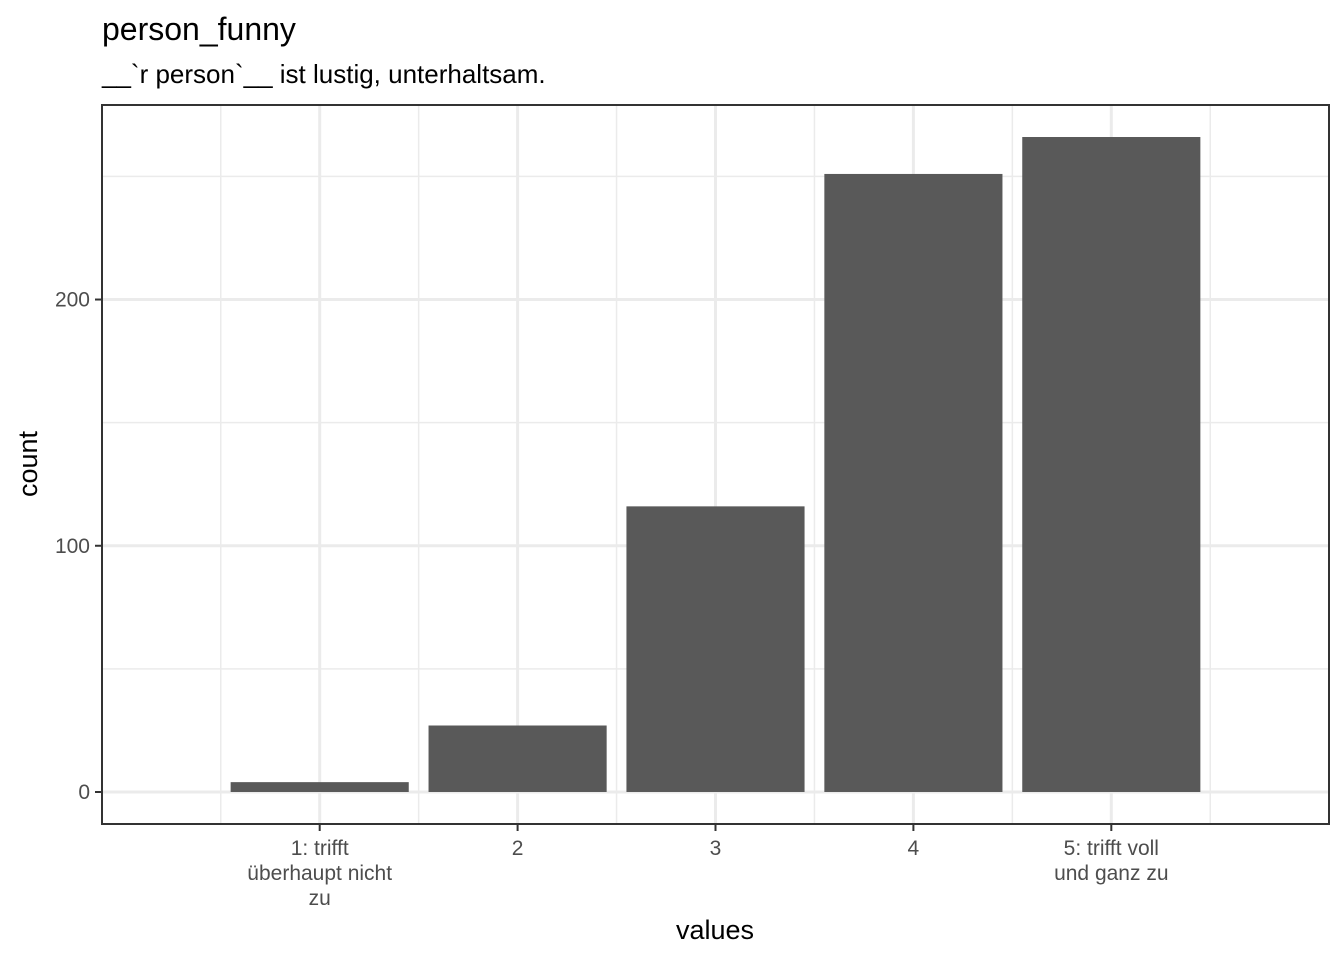  I want to click on chart-title: person_funny, so click(199, 29).